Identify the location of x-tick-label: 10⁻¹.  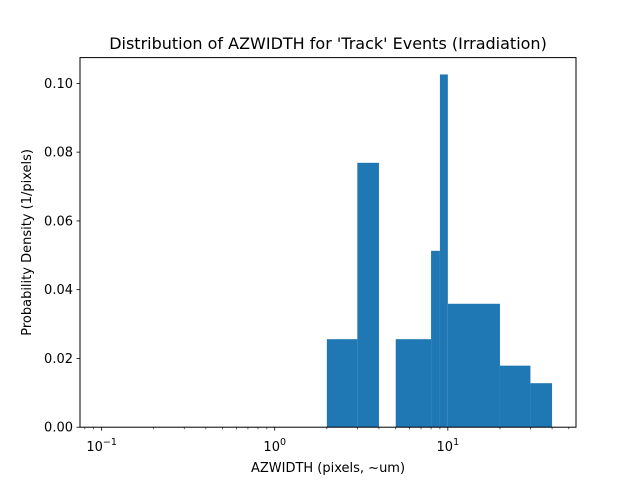
(101, 446).